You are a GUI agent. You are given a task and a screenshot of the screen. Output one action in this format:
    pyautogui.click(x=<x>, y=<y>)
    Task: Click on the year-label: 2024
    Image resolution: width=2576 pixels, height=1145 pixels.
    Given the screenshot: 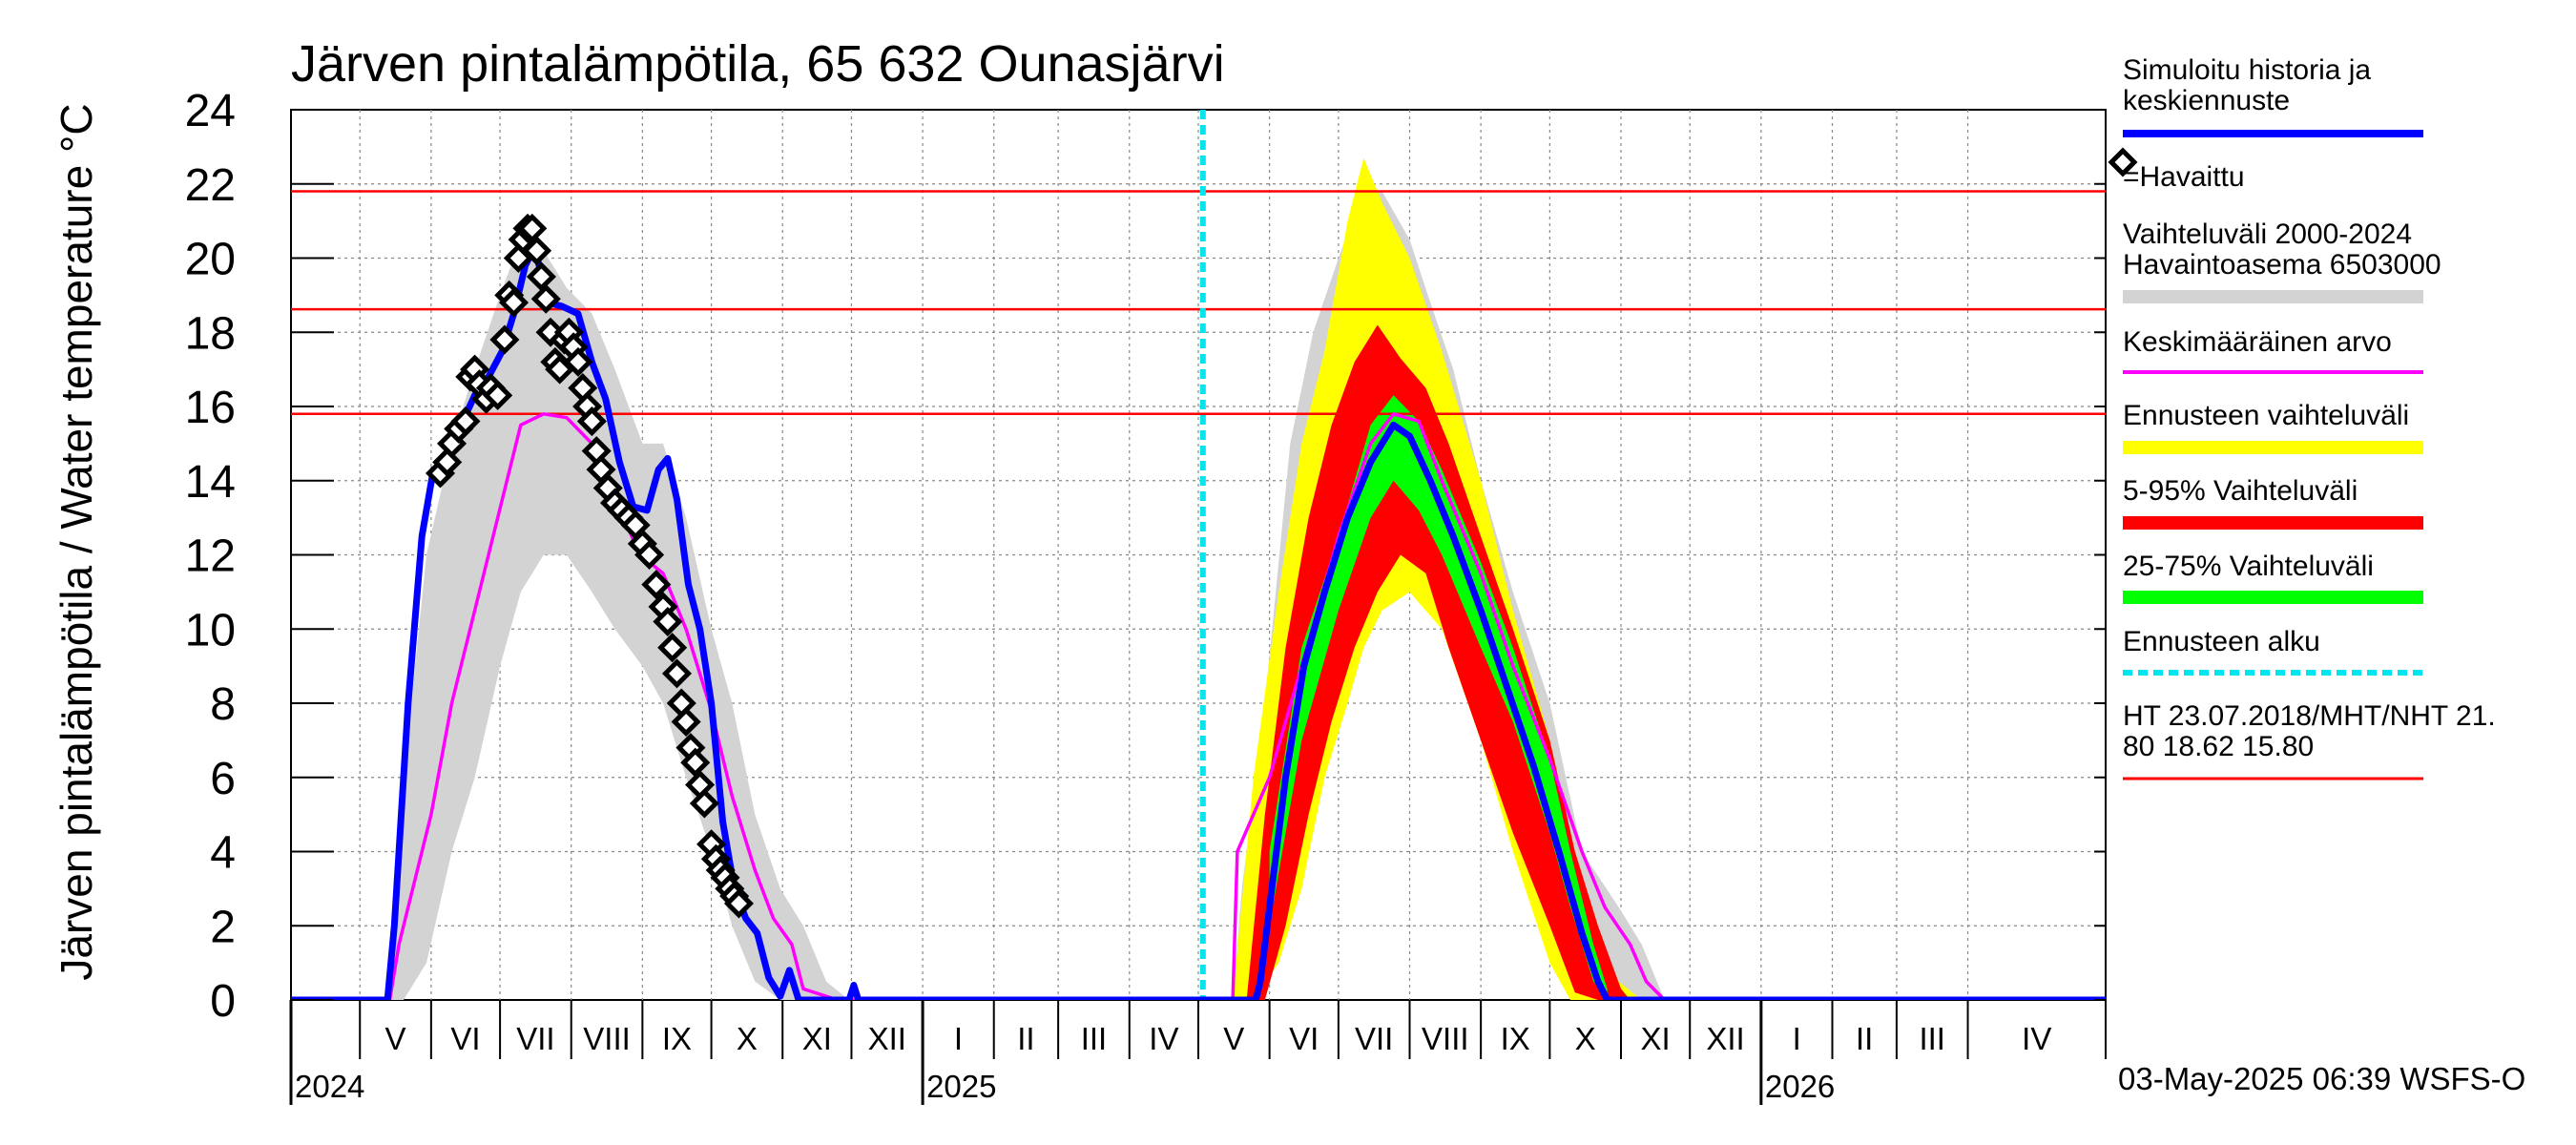 What is the action you would take?
    pyautogui.click(x=329, y=1086)
    